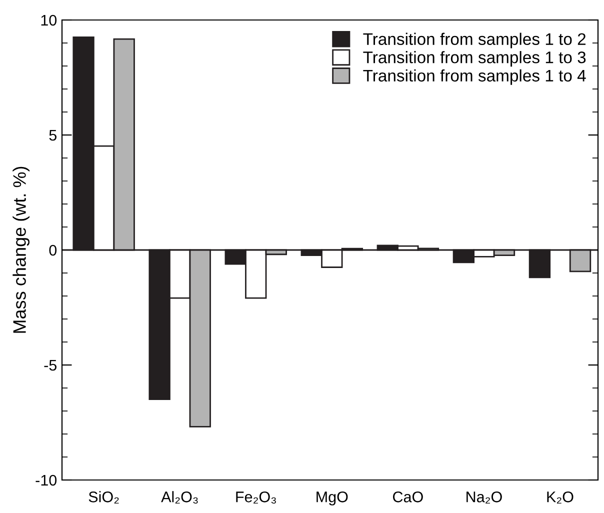 Image resolution: width=604 pixels, height=513 pixels. Describe the element at coordinates (474, 40) in the screenshot. I see `legend-label: Transition from samples 1 to 2` at that location.